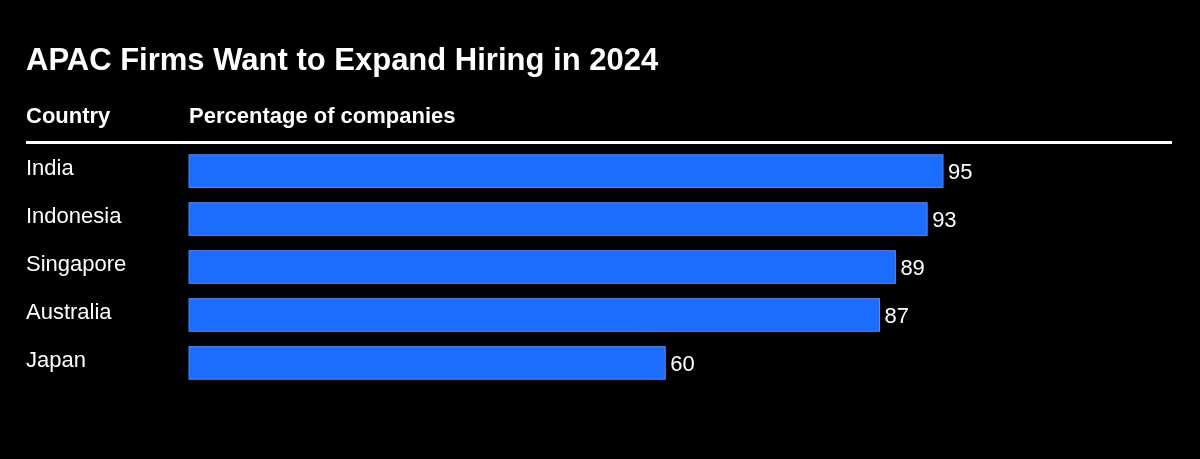 The image size is (1200, 459). I want to click on y-tick-label: Indonesia, so click(74, 215).